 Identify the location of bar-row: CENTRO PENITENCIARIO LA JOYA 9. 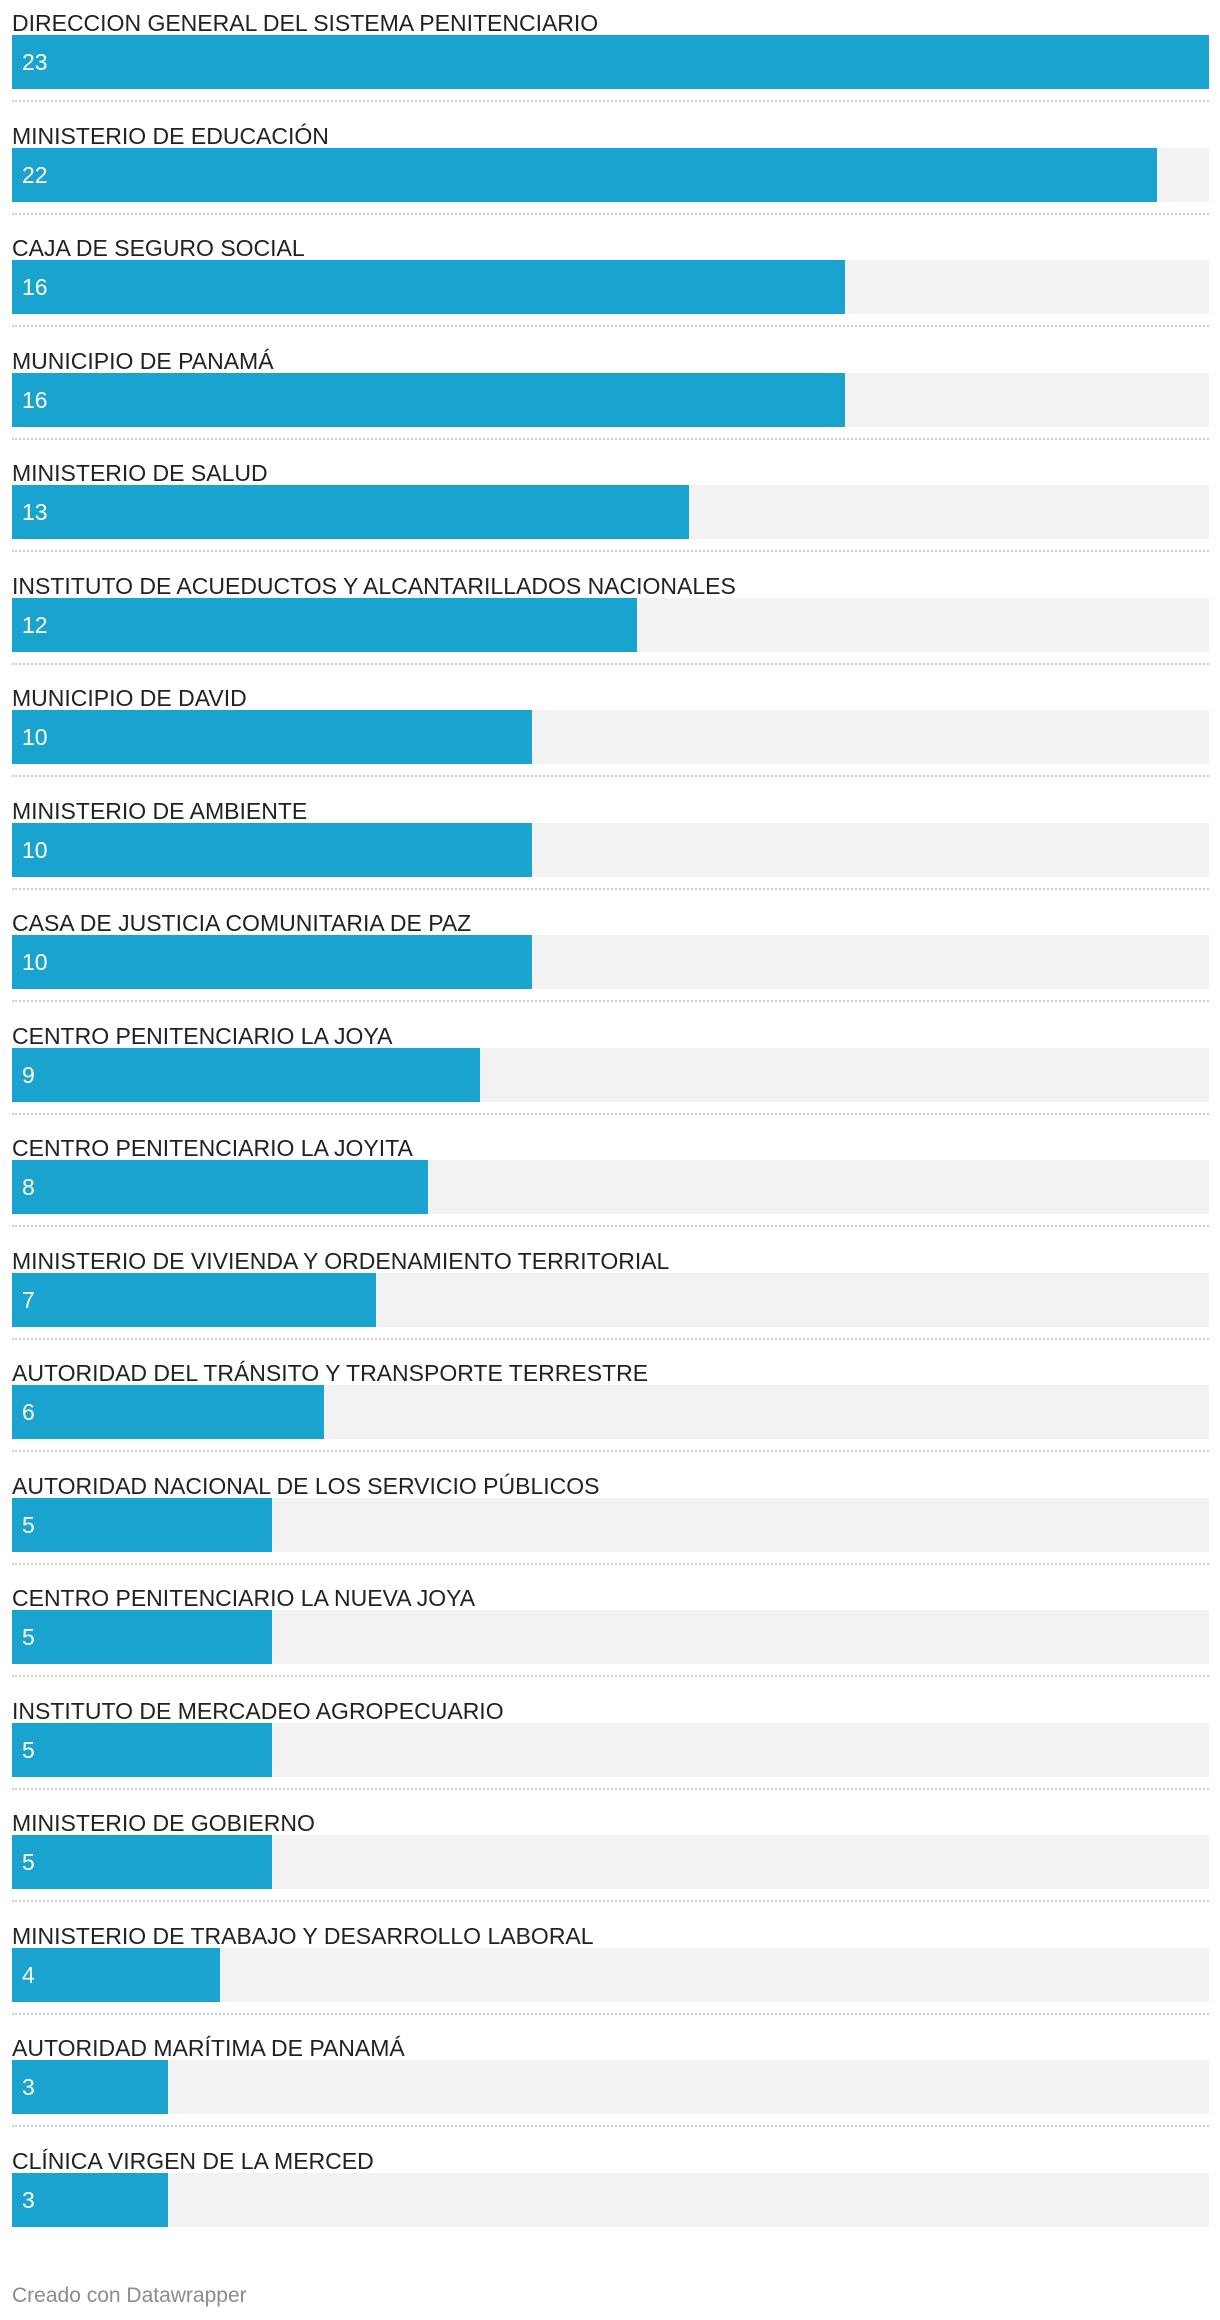
(610, 1069).